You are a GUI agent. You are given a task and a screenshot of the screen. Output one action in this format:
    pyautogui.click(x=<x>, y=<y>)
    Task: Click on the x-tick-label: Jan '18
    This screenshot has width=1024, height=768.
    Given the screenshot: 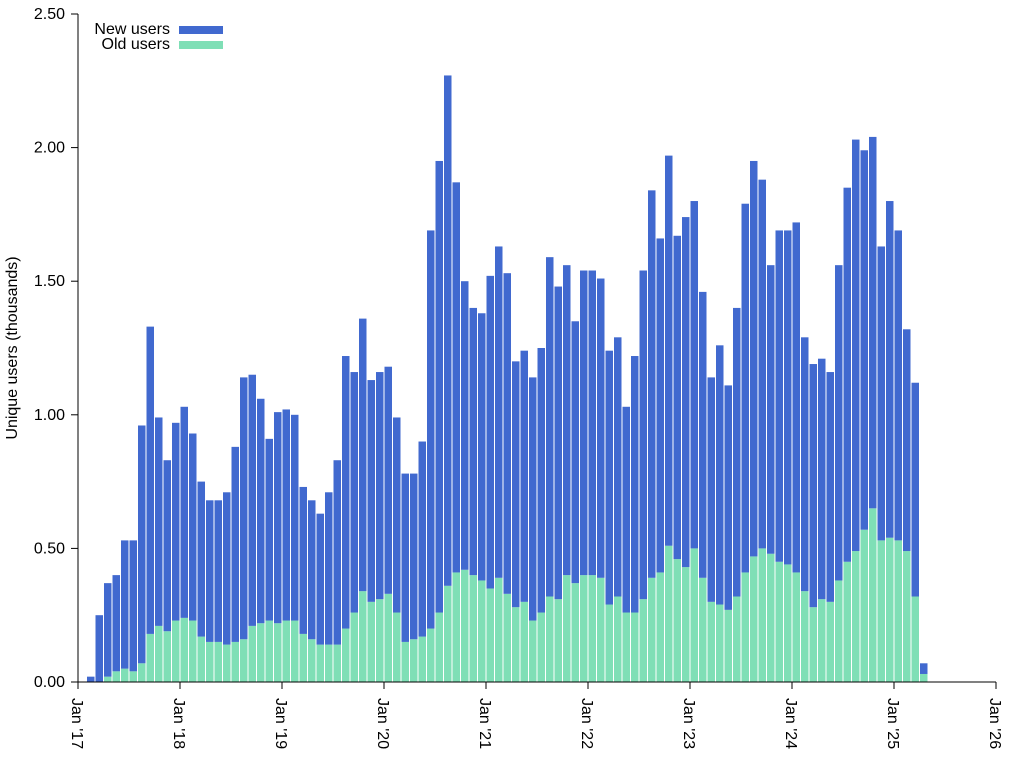 What is the action you would take?
    pyautogui.click(x=178, y=723)
    